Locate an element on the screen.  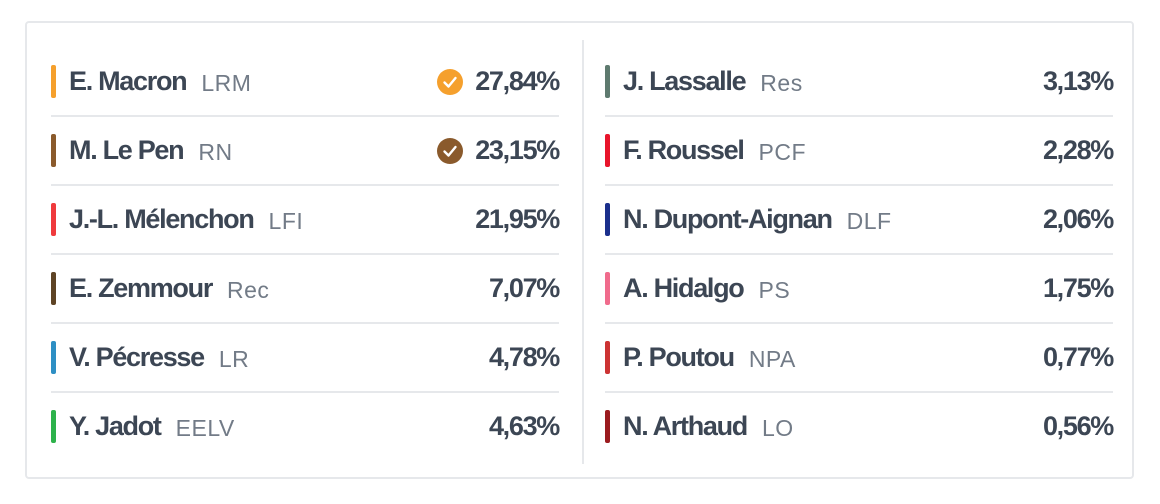
candidate-name: E. Zemmour is located at coordinates (141, 288).